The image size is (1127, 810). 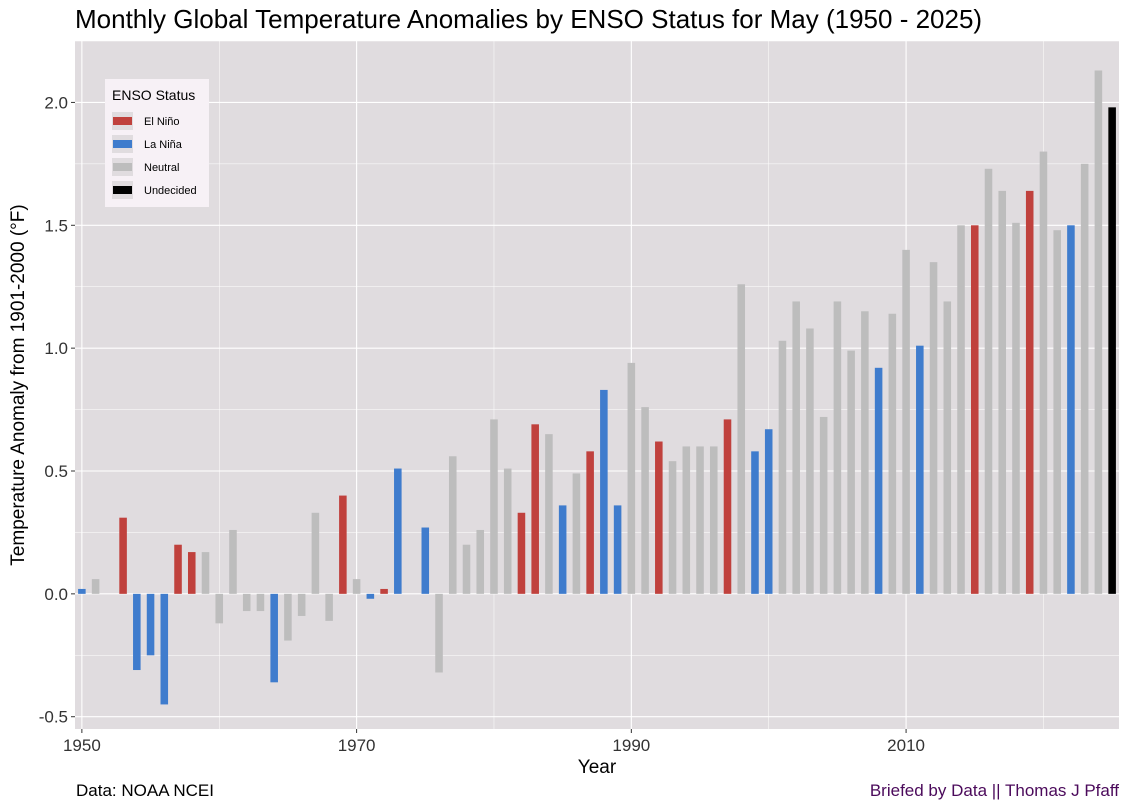 What do you see at coordinates (56, 348) in the screenshot?
I see `y-tick-label: 1.0` at bounding box center [56, 348].